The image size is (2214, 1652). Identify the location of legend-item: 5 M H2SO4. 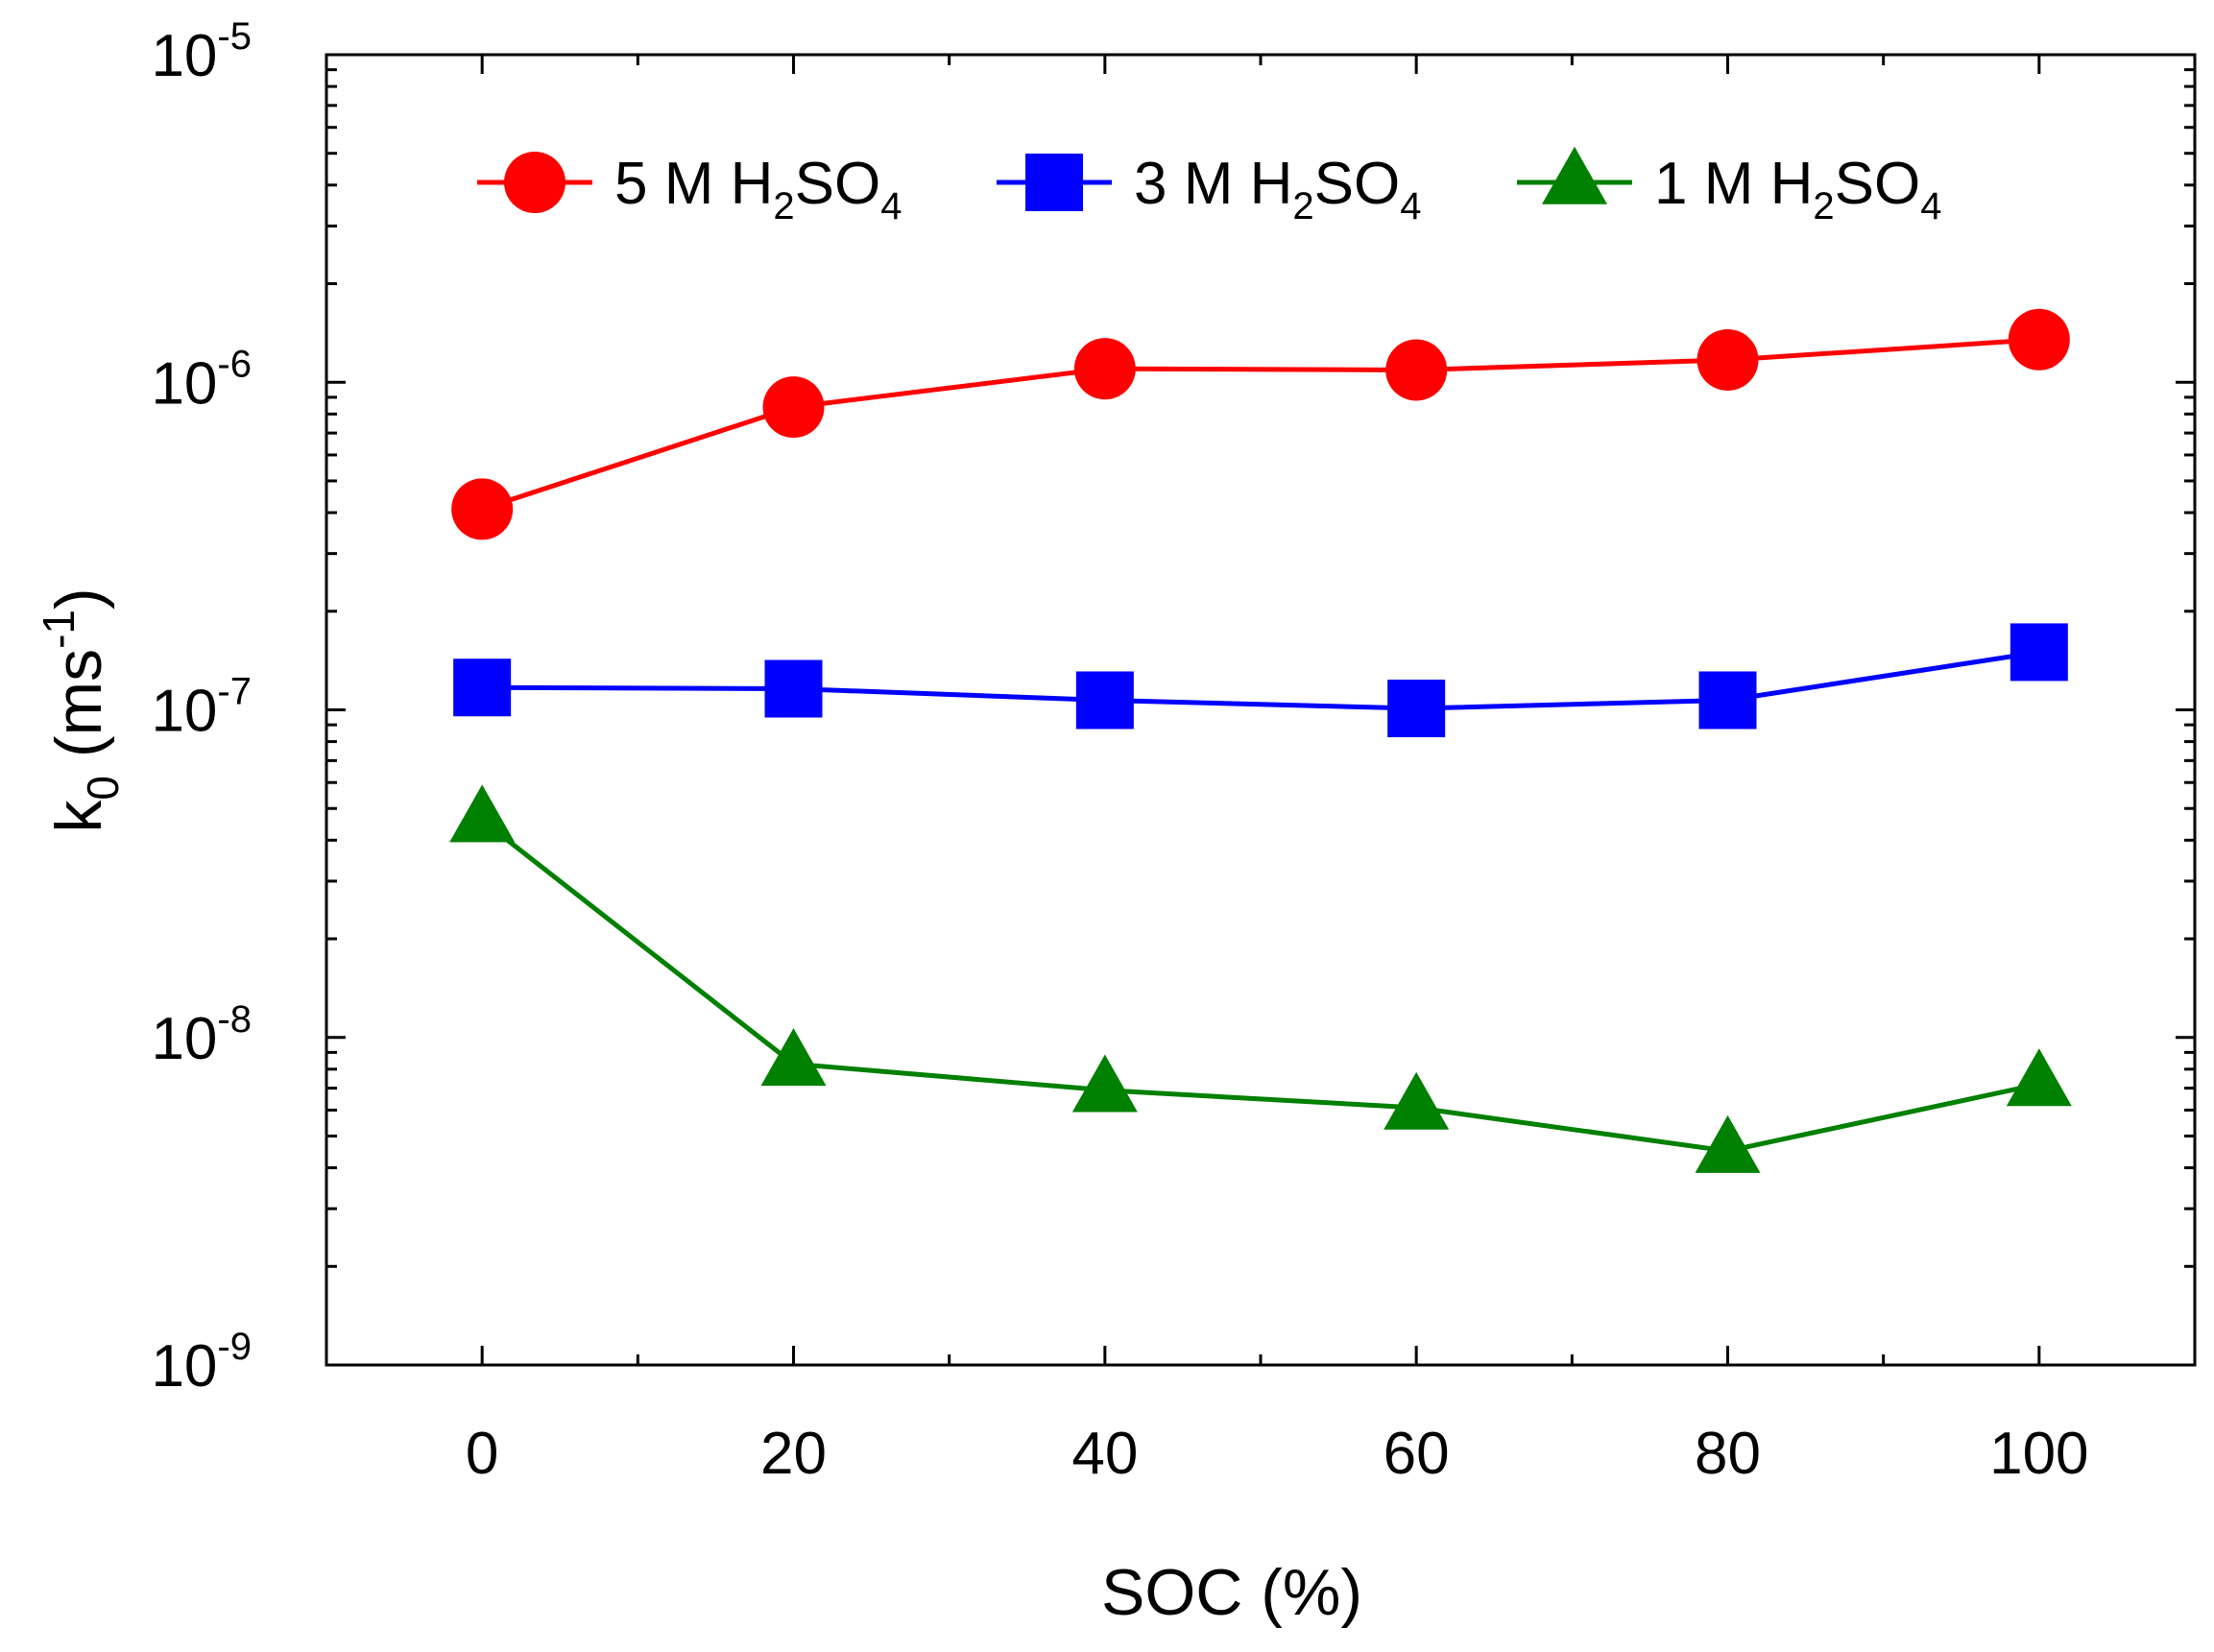
(689, 189).